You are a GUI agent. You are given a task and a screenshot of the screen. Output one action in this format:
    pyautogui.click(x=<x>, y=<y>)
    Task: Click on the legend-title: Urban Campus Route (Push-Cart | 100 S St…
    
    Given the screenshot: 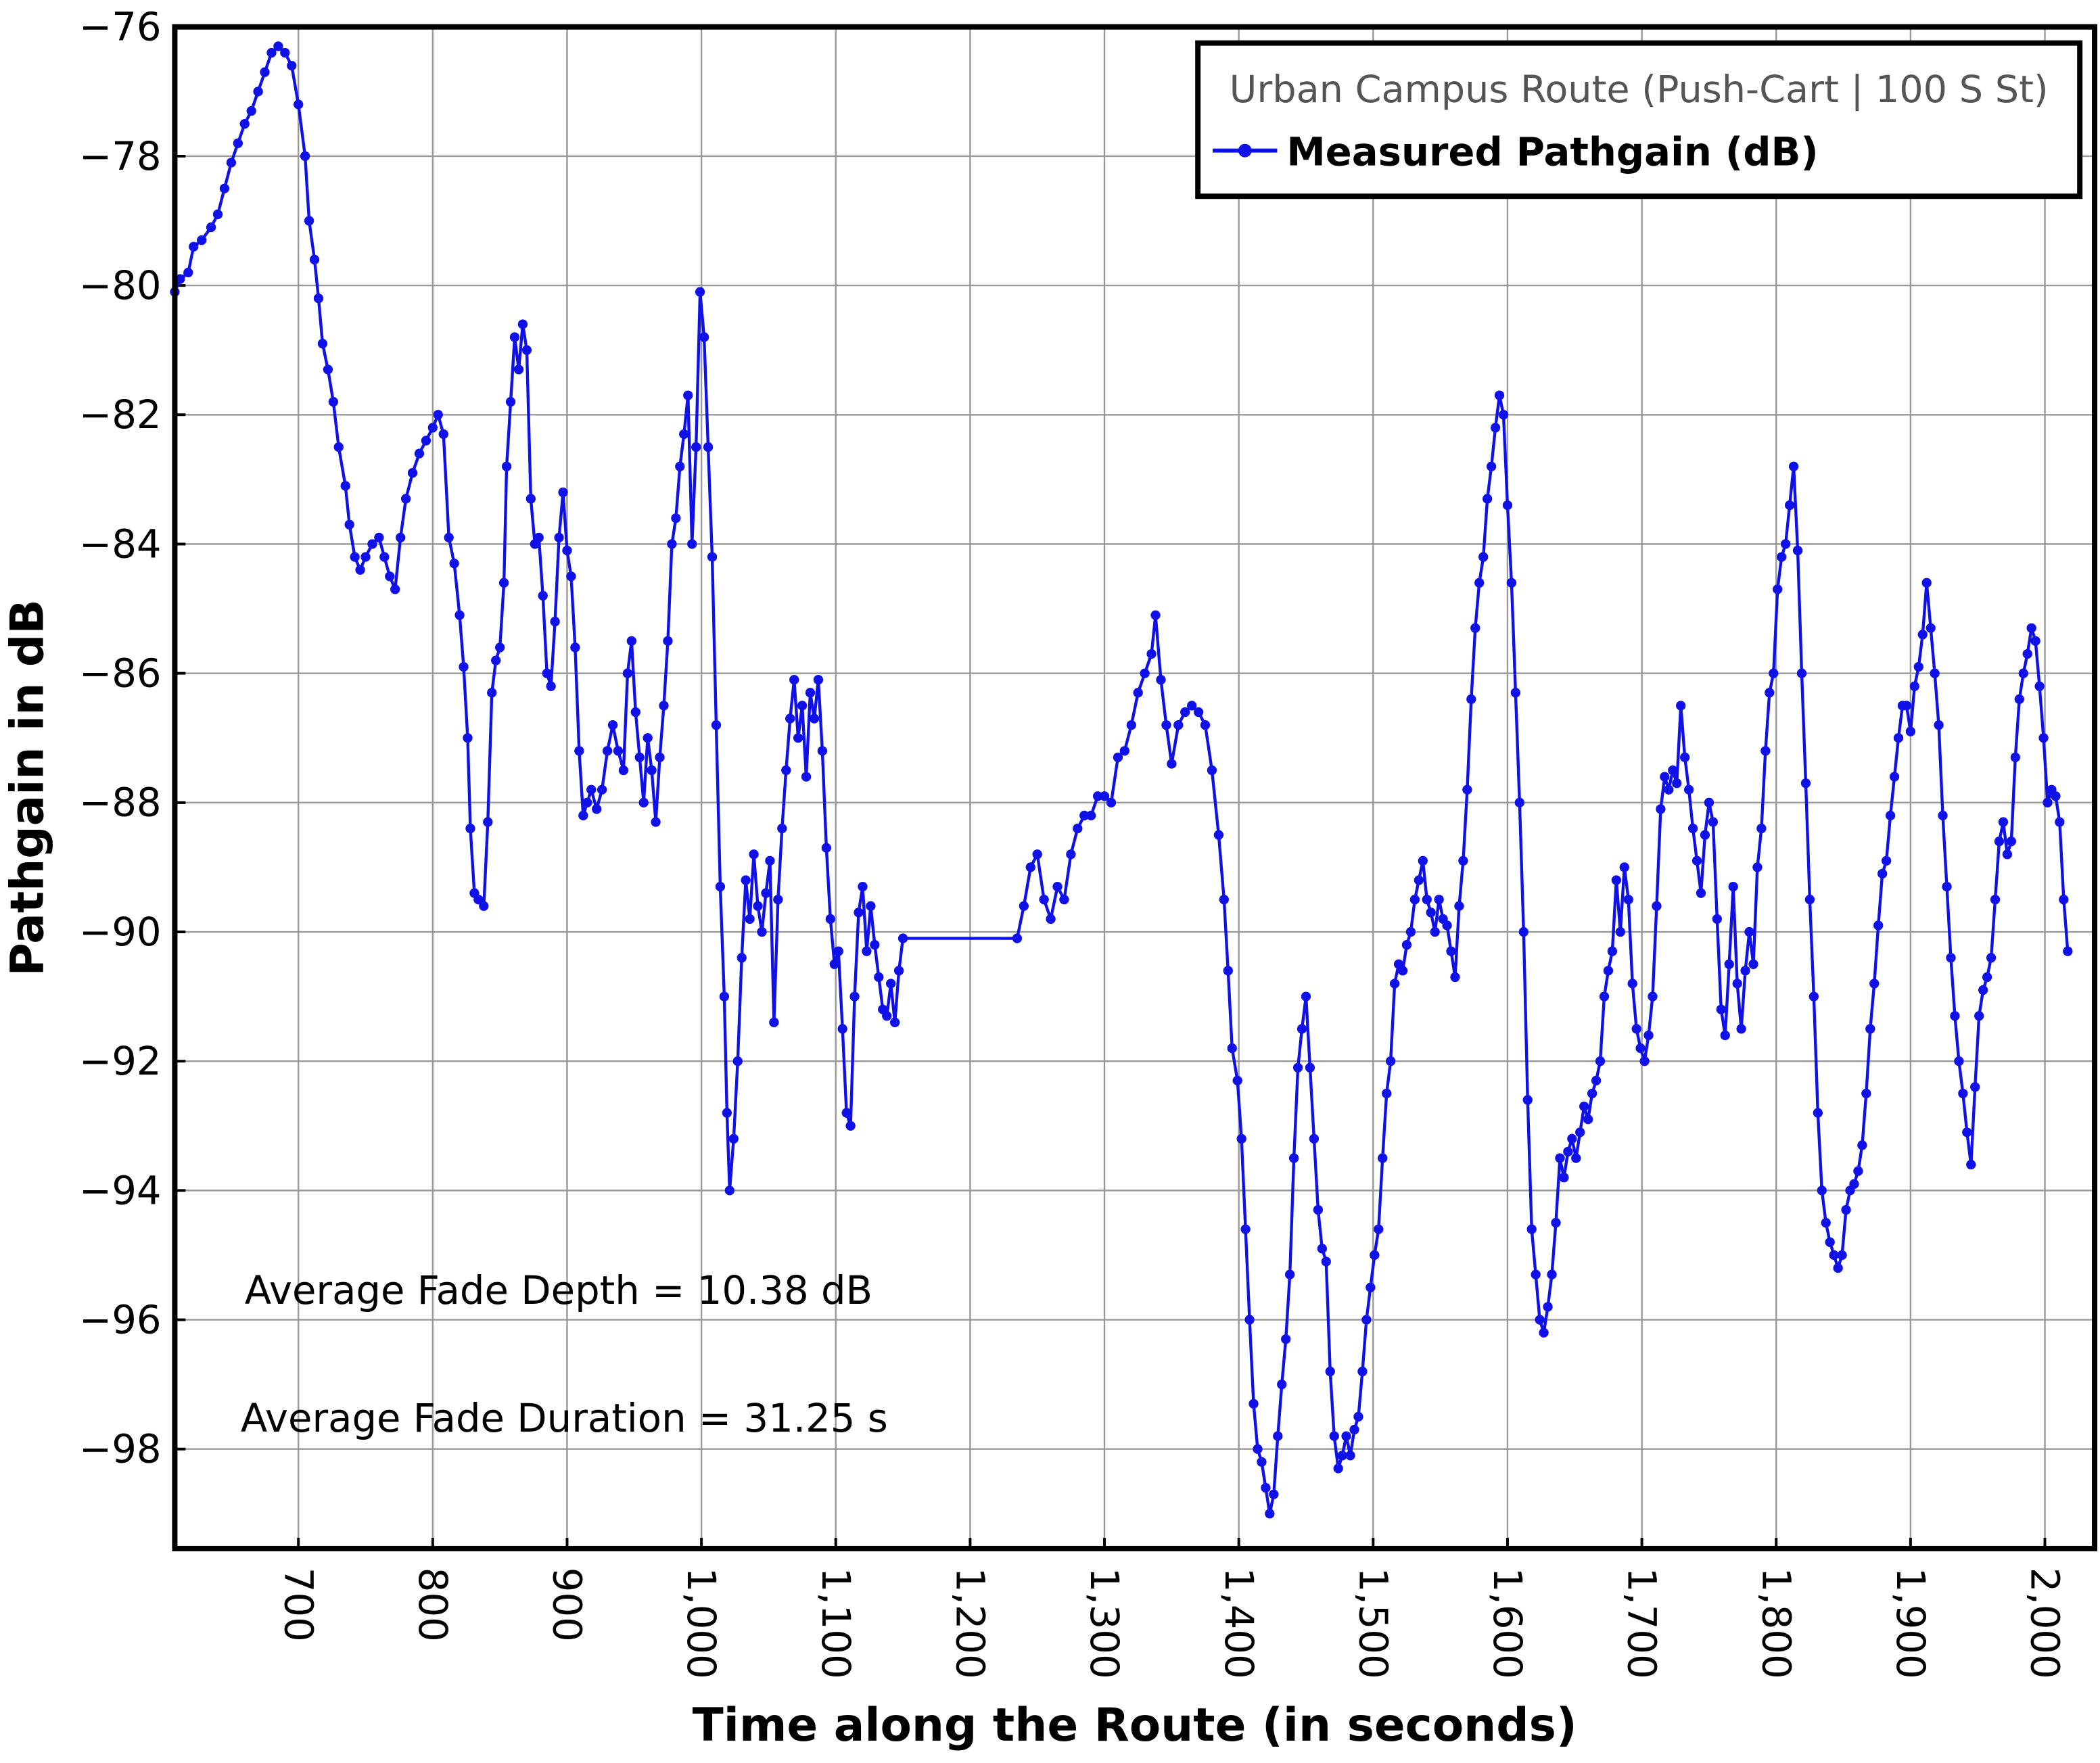 What is the action you would take?
    pyautogui.click(x=1639, y=90)
    